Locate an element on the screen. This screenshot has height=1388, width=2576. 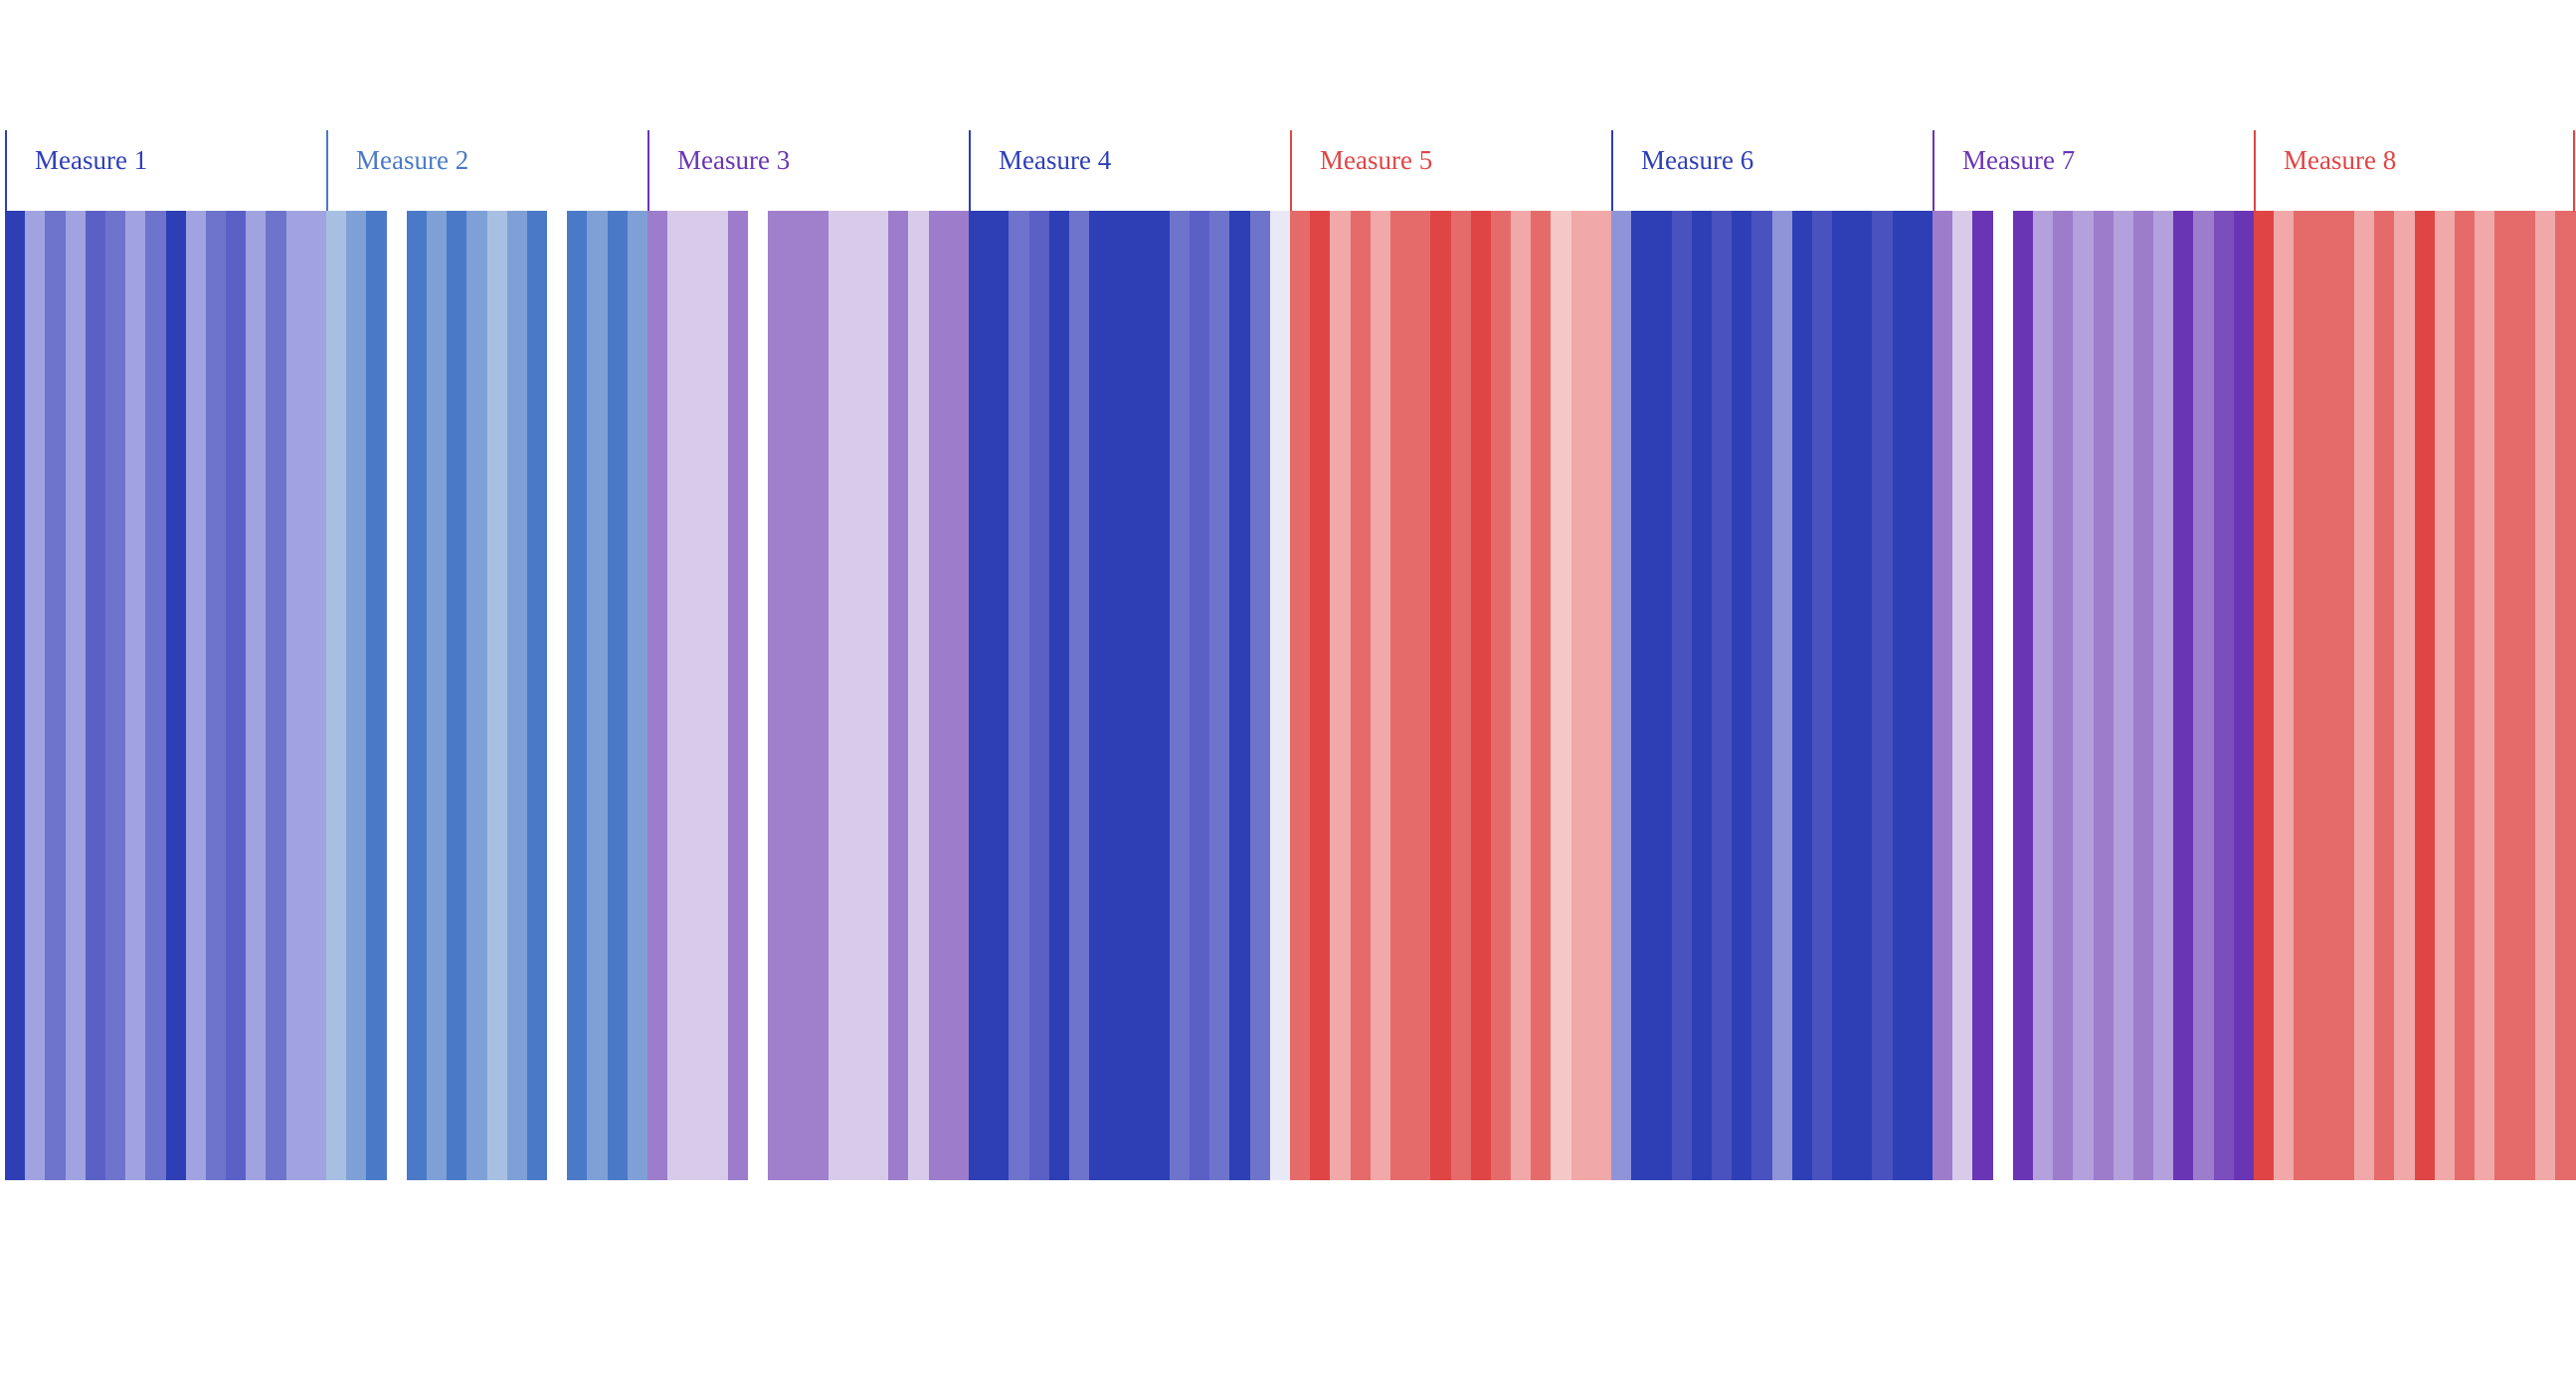
measure-label: Measure 1 is located at coordinates (91, 160).